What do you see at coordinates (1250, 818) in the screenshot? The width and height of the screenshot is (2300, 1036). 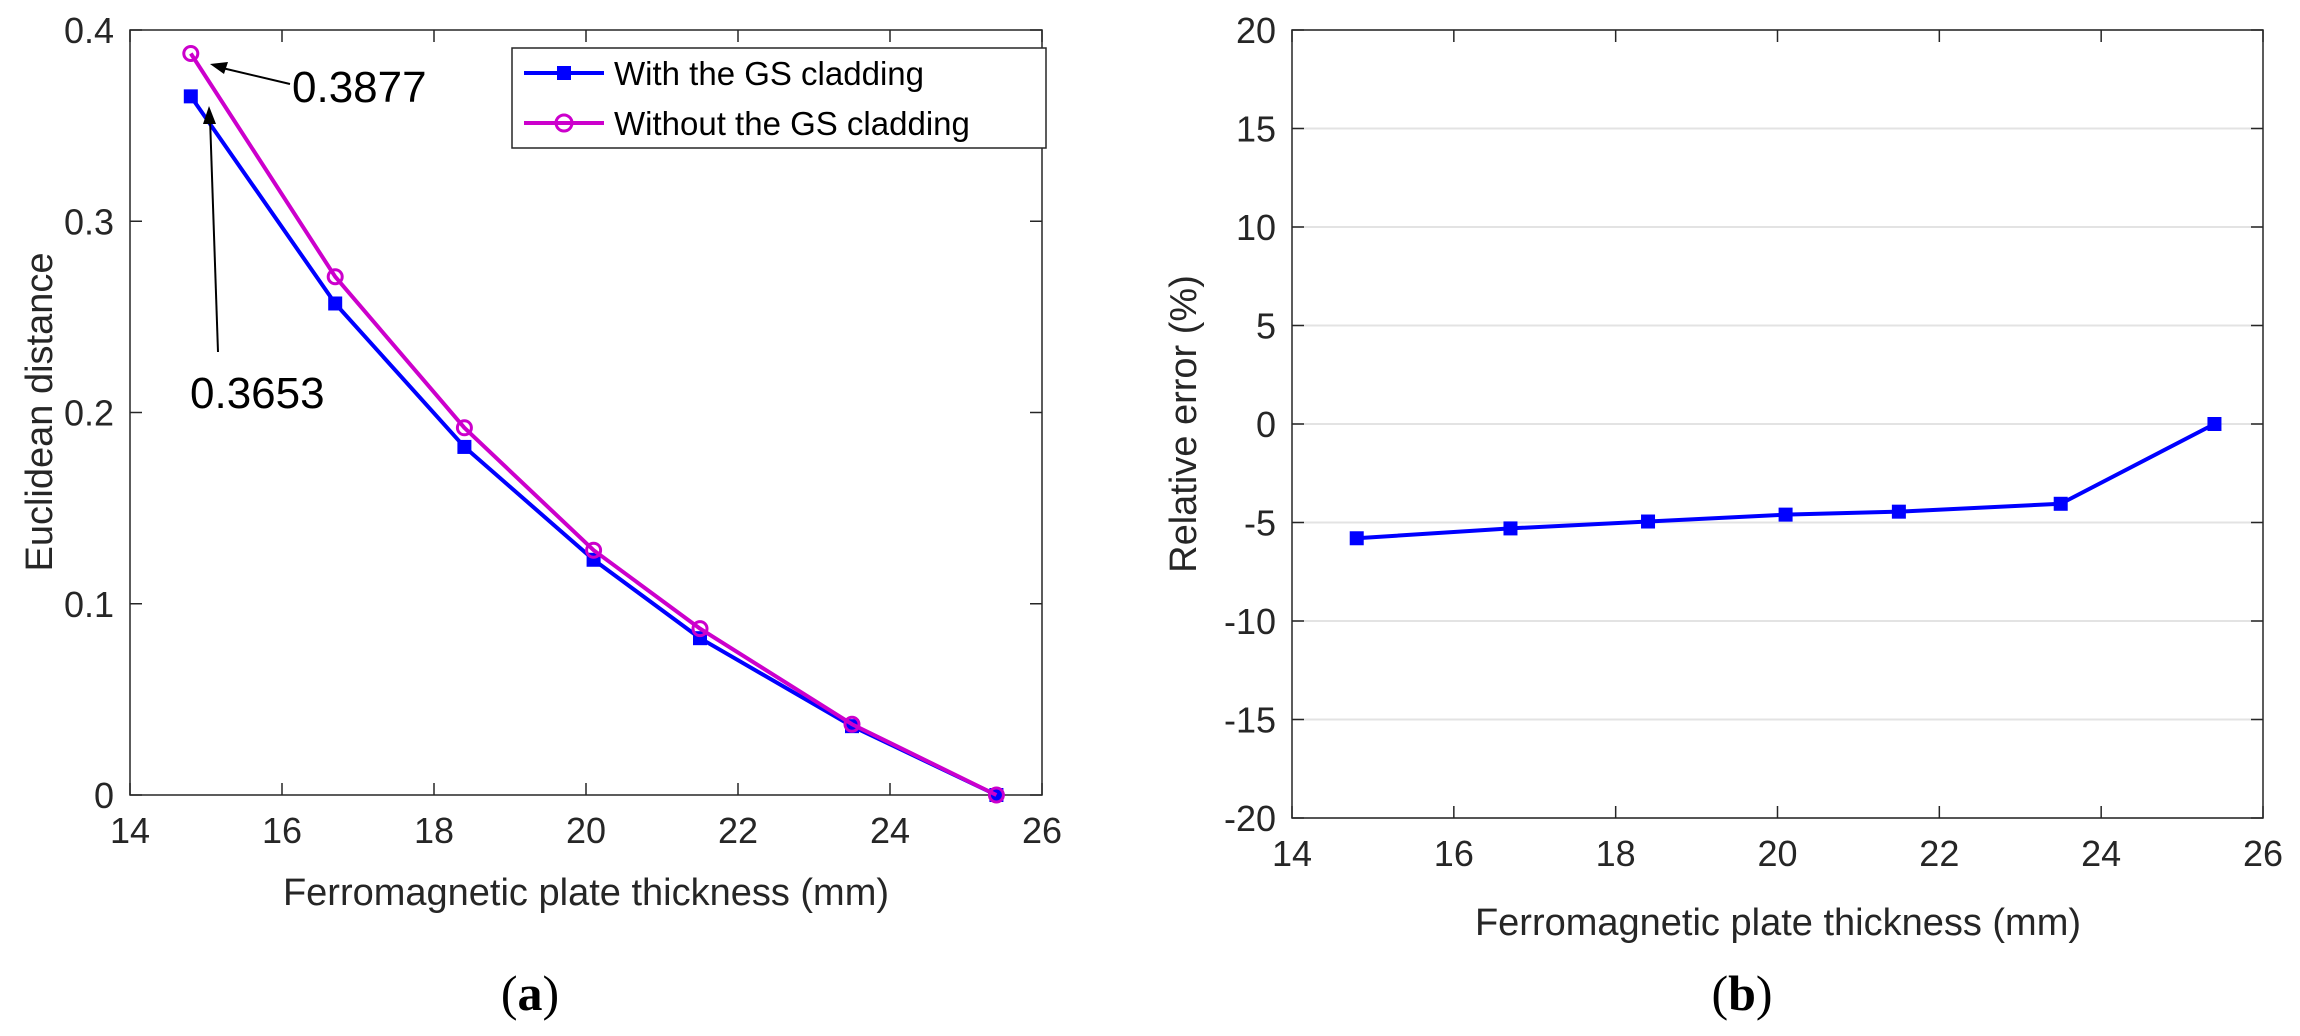 I see `y-tick-label: -20` at bounding box center [1250, 818].